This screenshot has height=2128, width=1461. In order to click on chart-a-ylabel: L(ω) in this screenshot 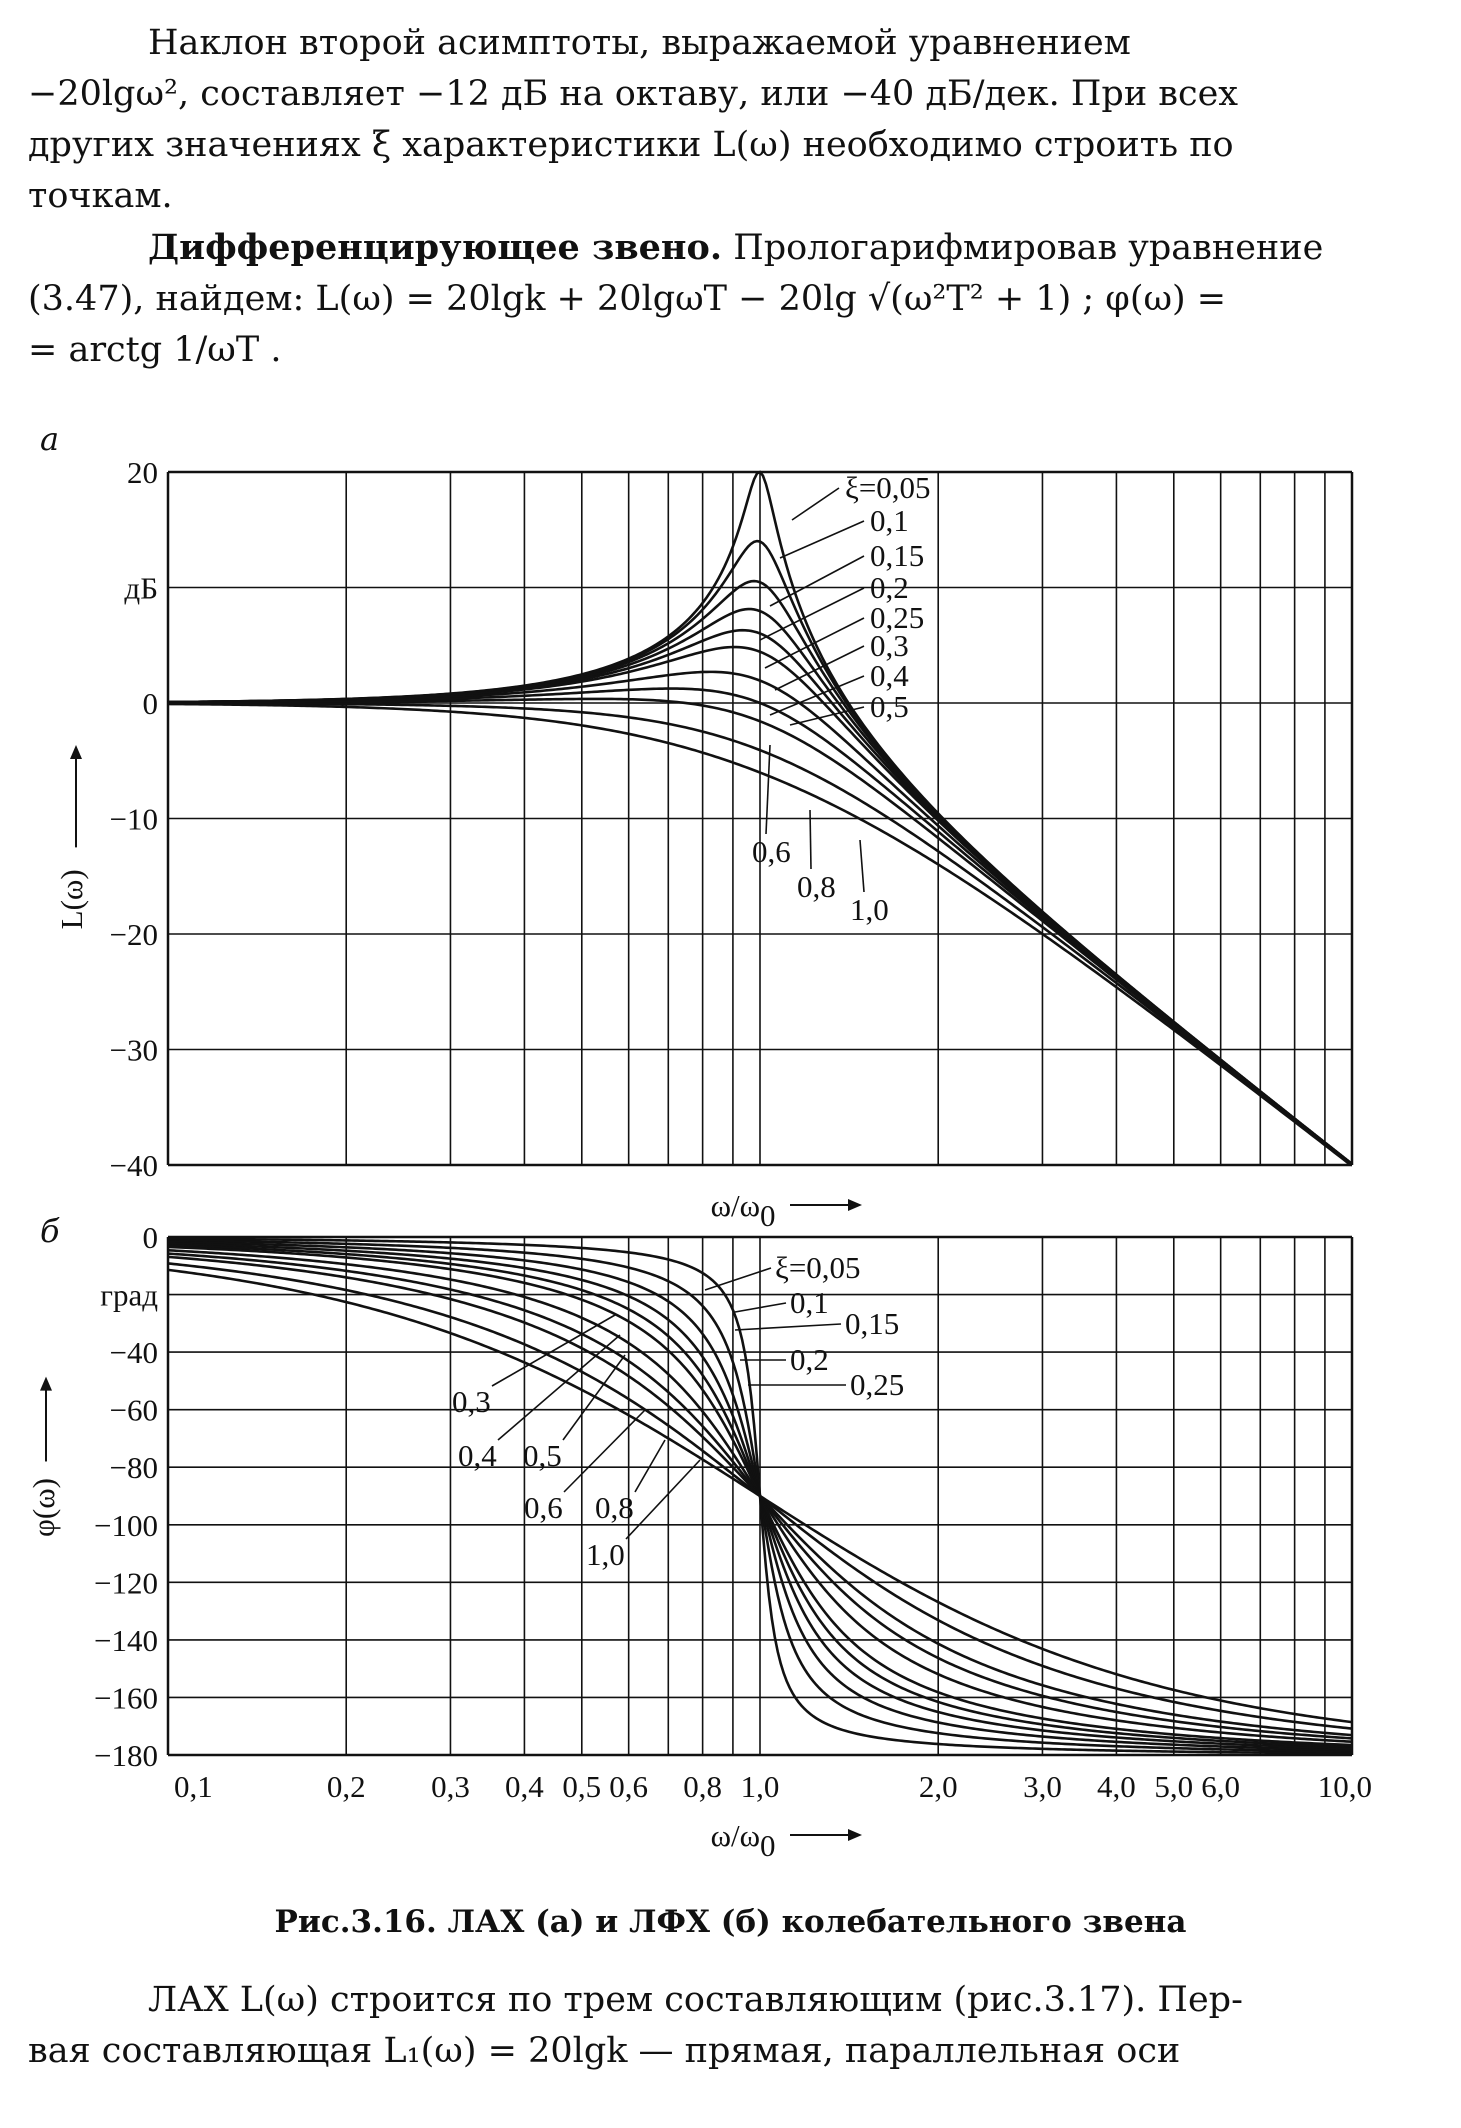, I will do `click(71, 899)`.